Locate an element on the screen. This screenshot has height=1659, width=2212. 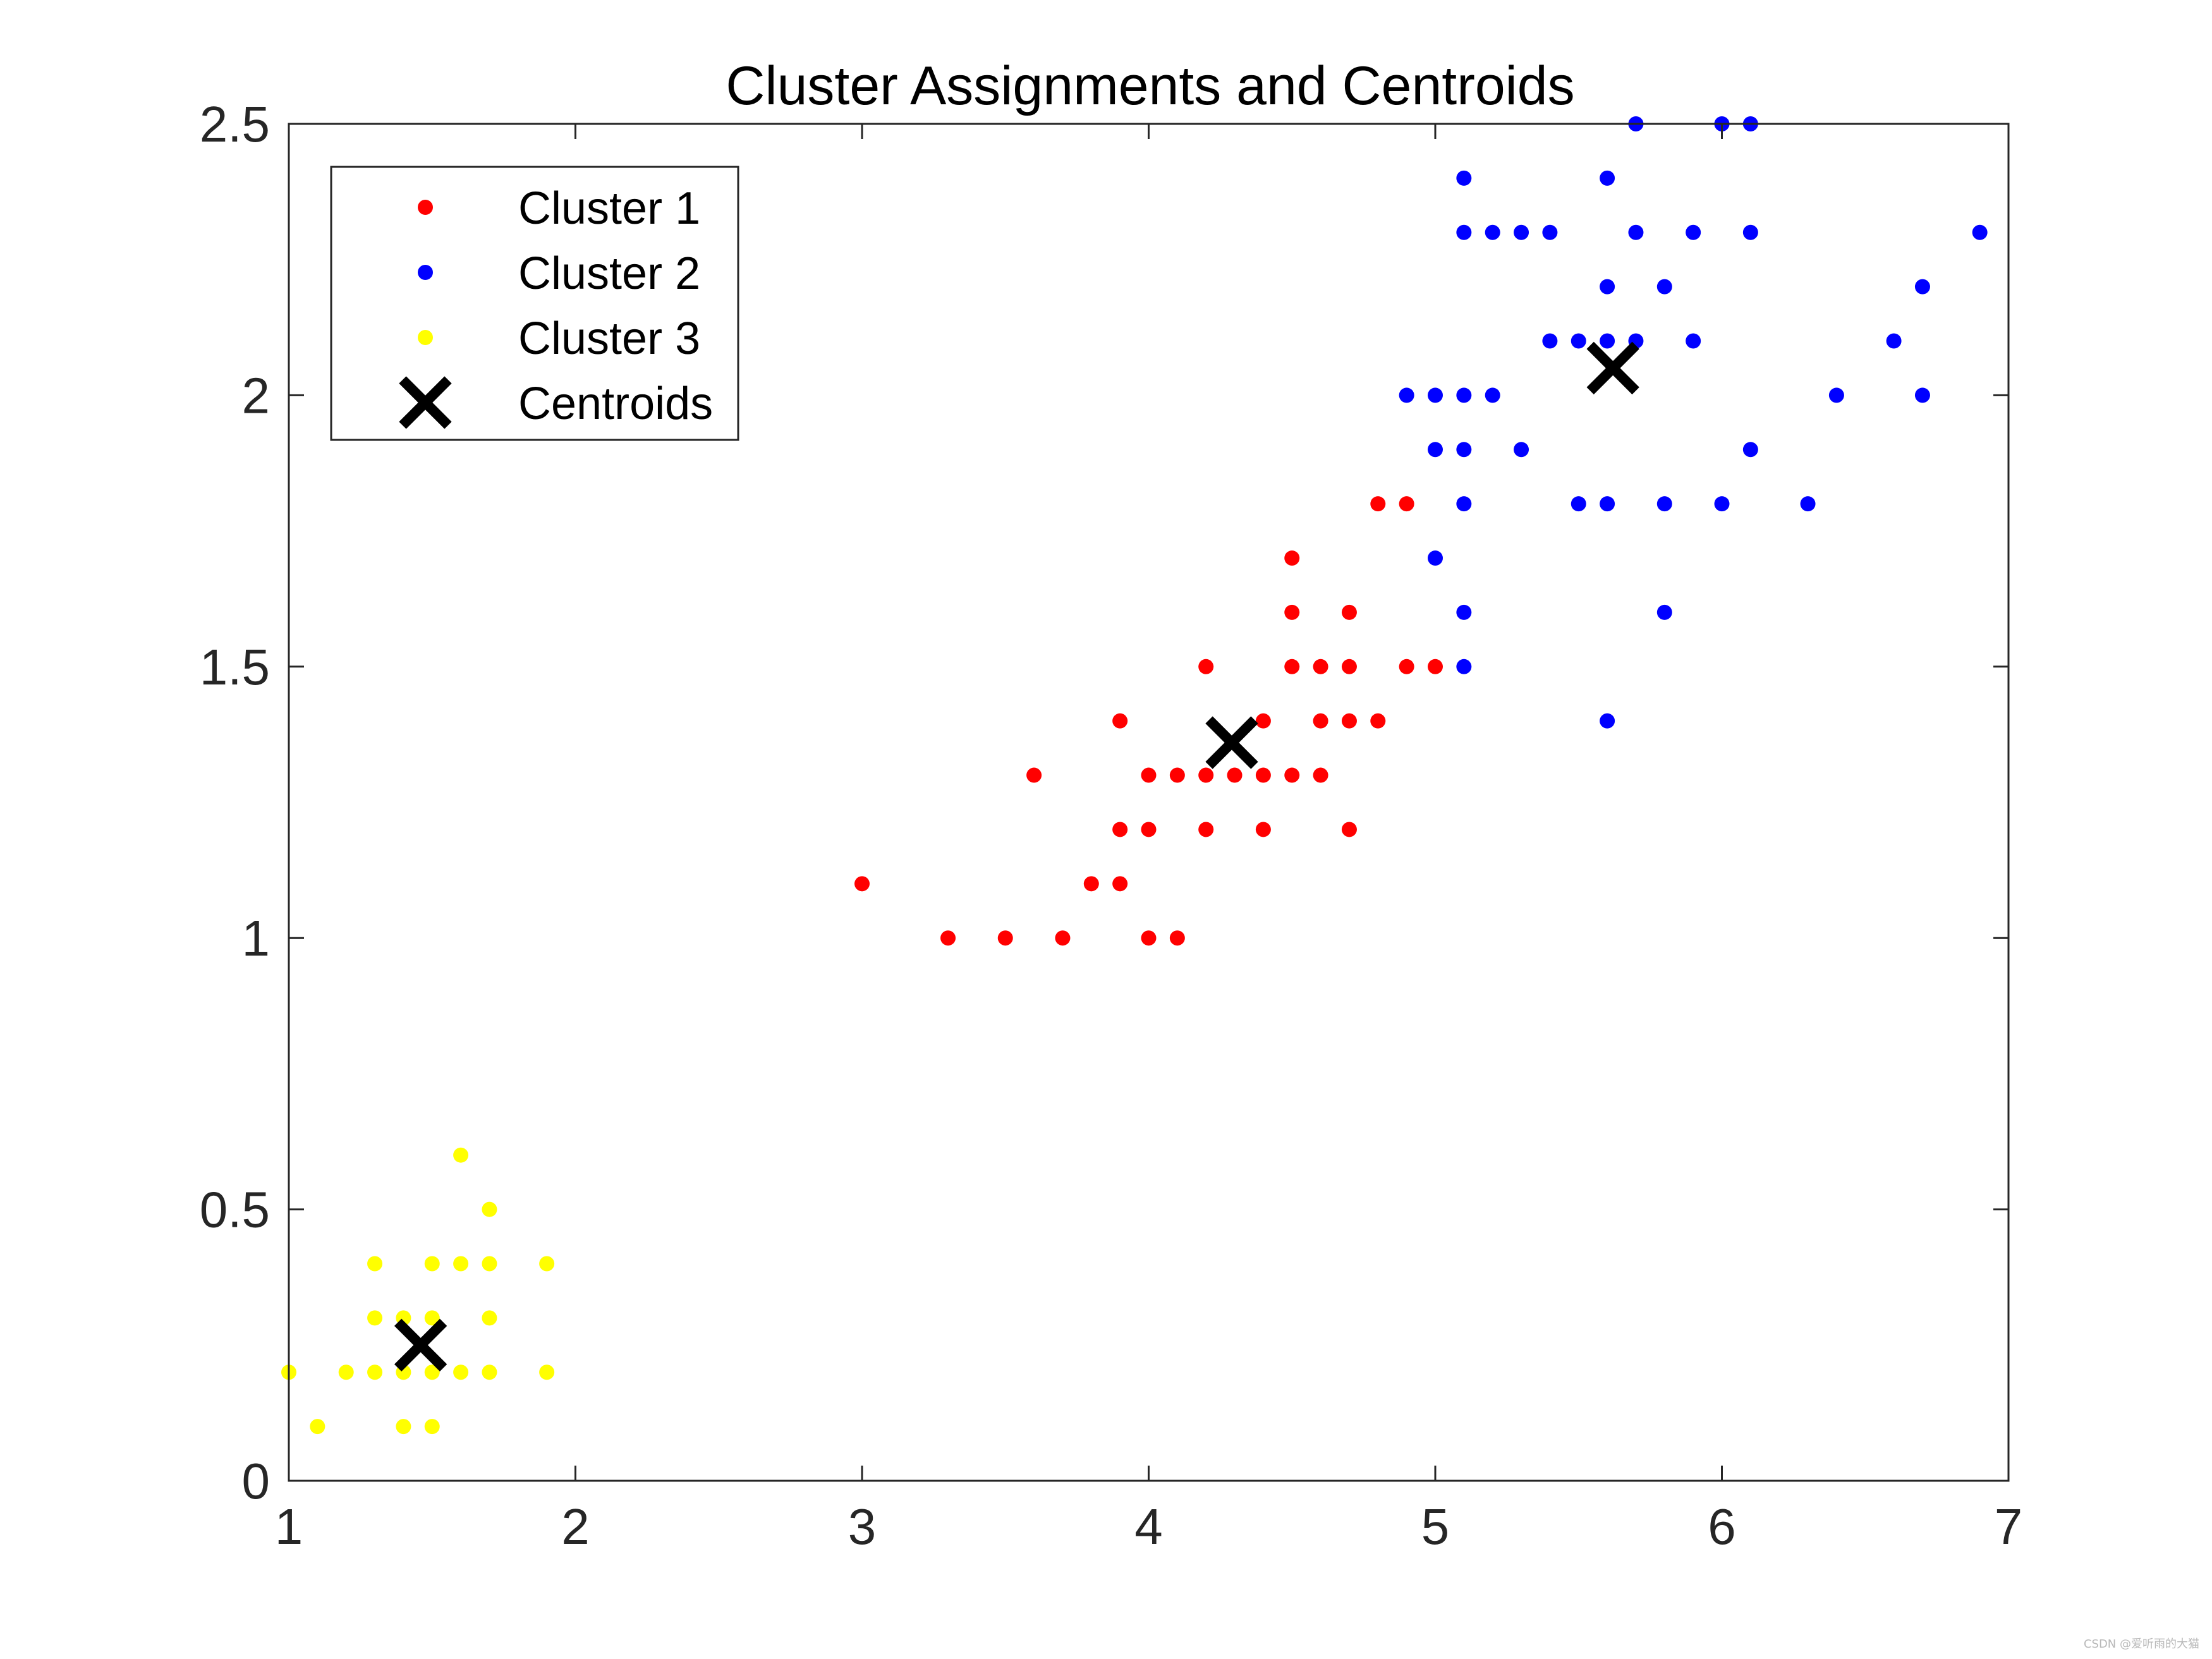
legend-label: Cluster 1 is located at coordinates (609, 208).